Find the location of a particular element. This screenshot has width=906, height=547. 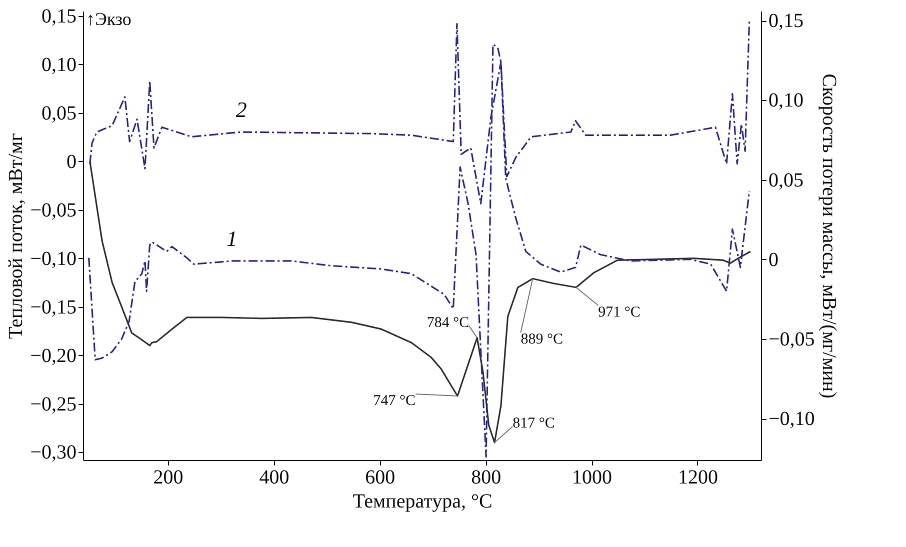

y2-tick-label: −0,05 is located at coordinates (791, 339).